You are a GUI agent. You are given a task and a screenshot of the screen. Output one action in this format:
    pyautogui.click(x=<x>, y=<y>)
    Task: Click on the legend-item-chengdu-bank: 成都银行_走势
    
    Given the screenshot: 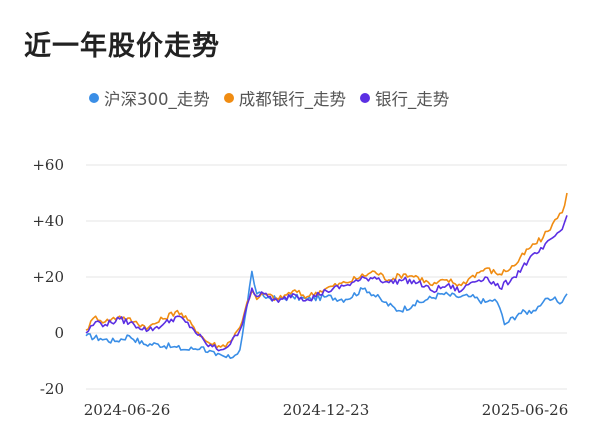 What is the action you would take?
    pyautogui.click(x=284, y=98)
    